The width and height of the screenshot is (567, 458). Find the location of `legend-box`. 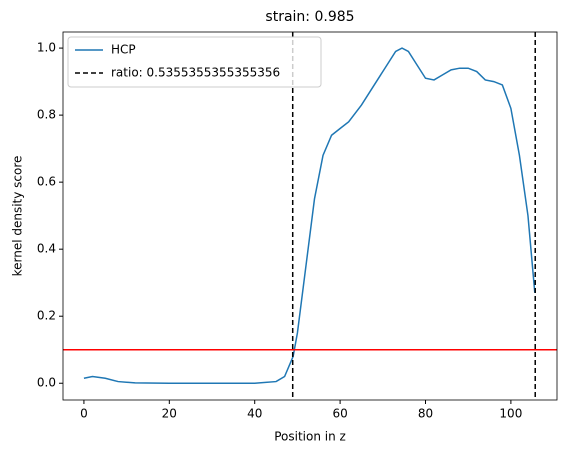

legend-box is located at coordinates (194, 62).